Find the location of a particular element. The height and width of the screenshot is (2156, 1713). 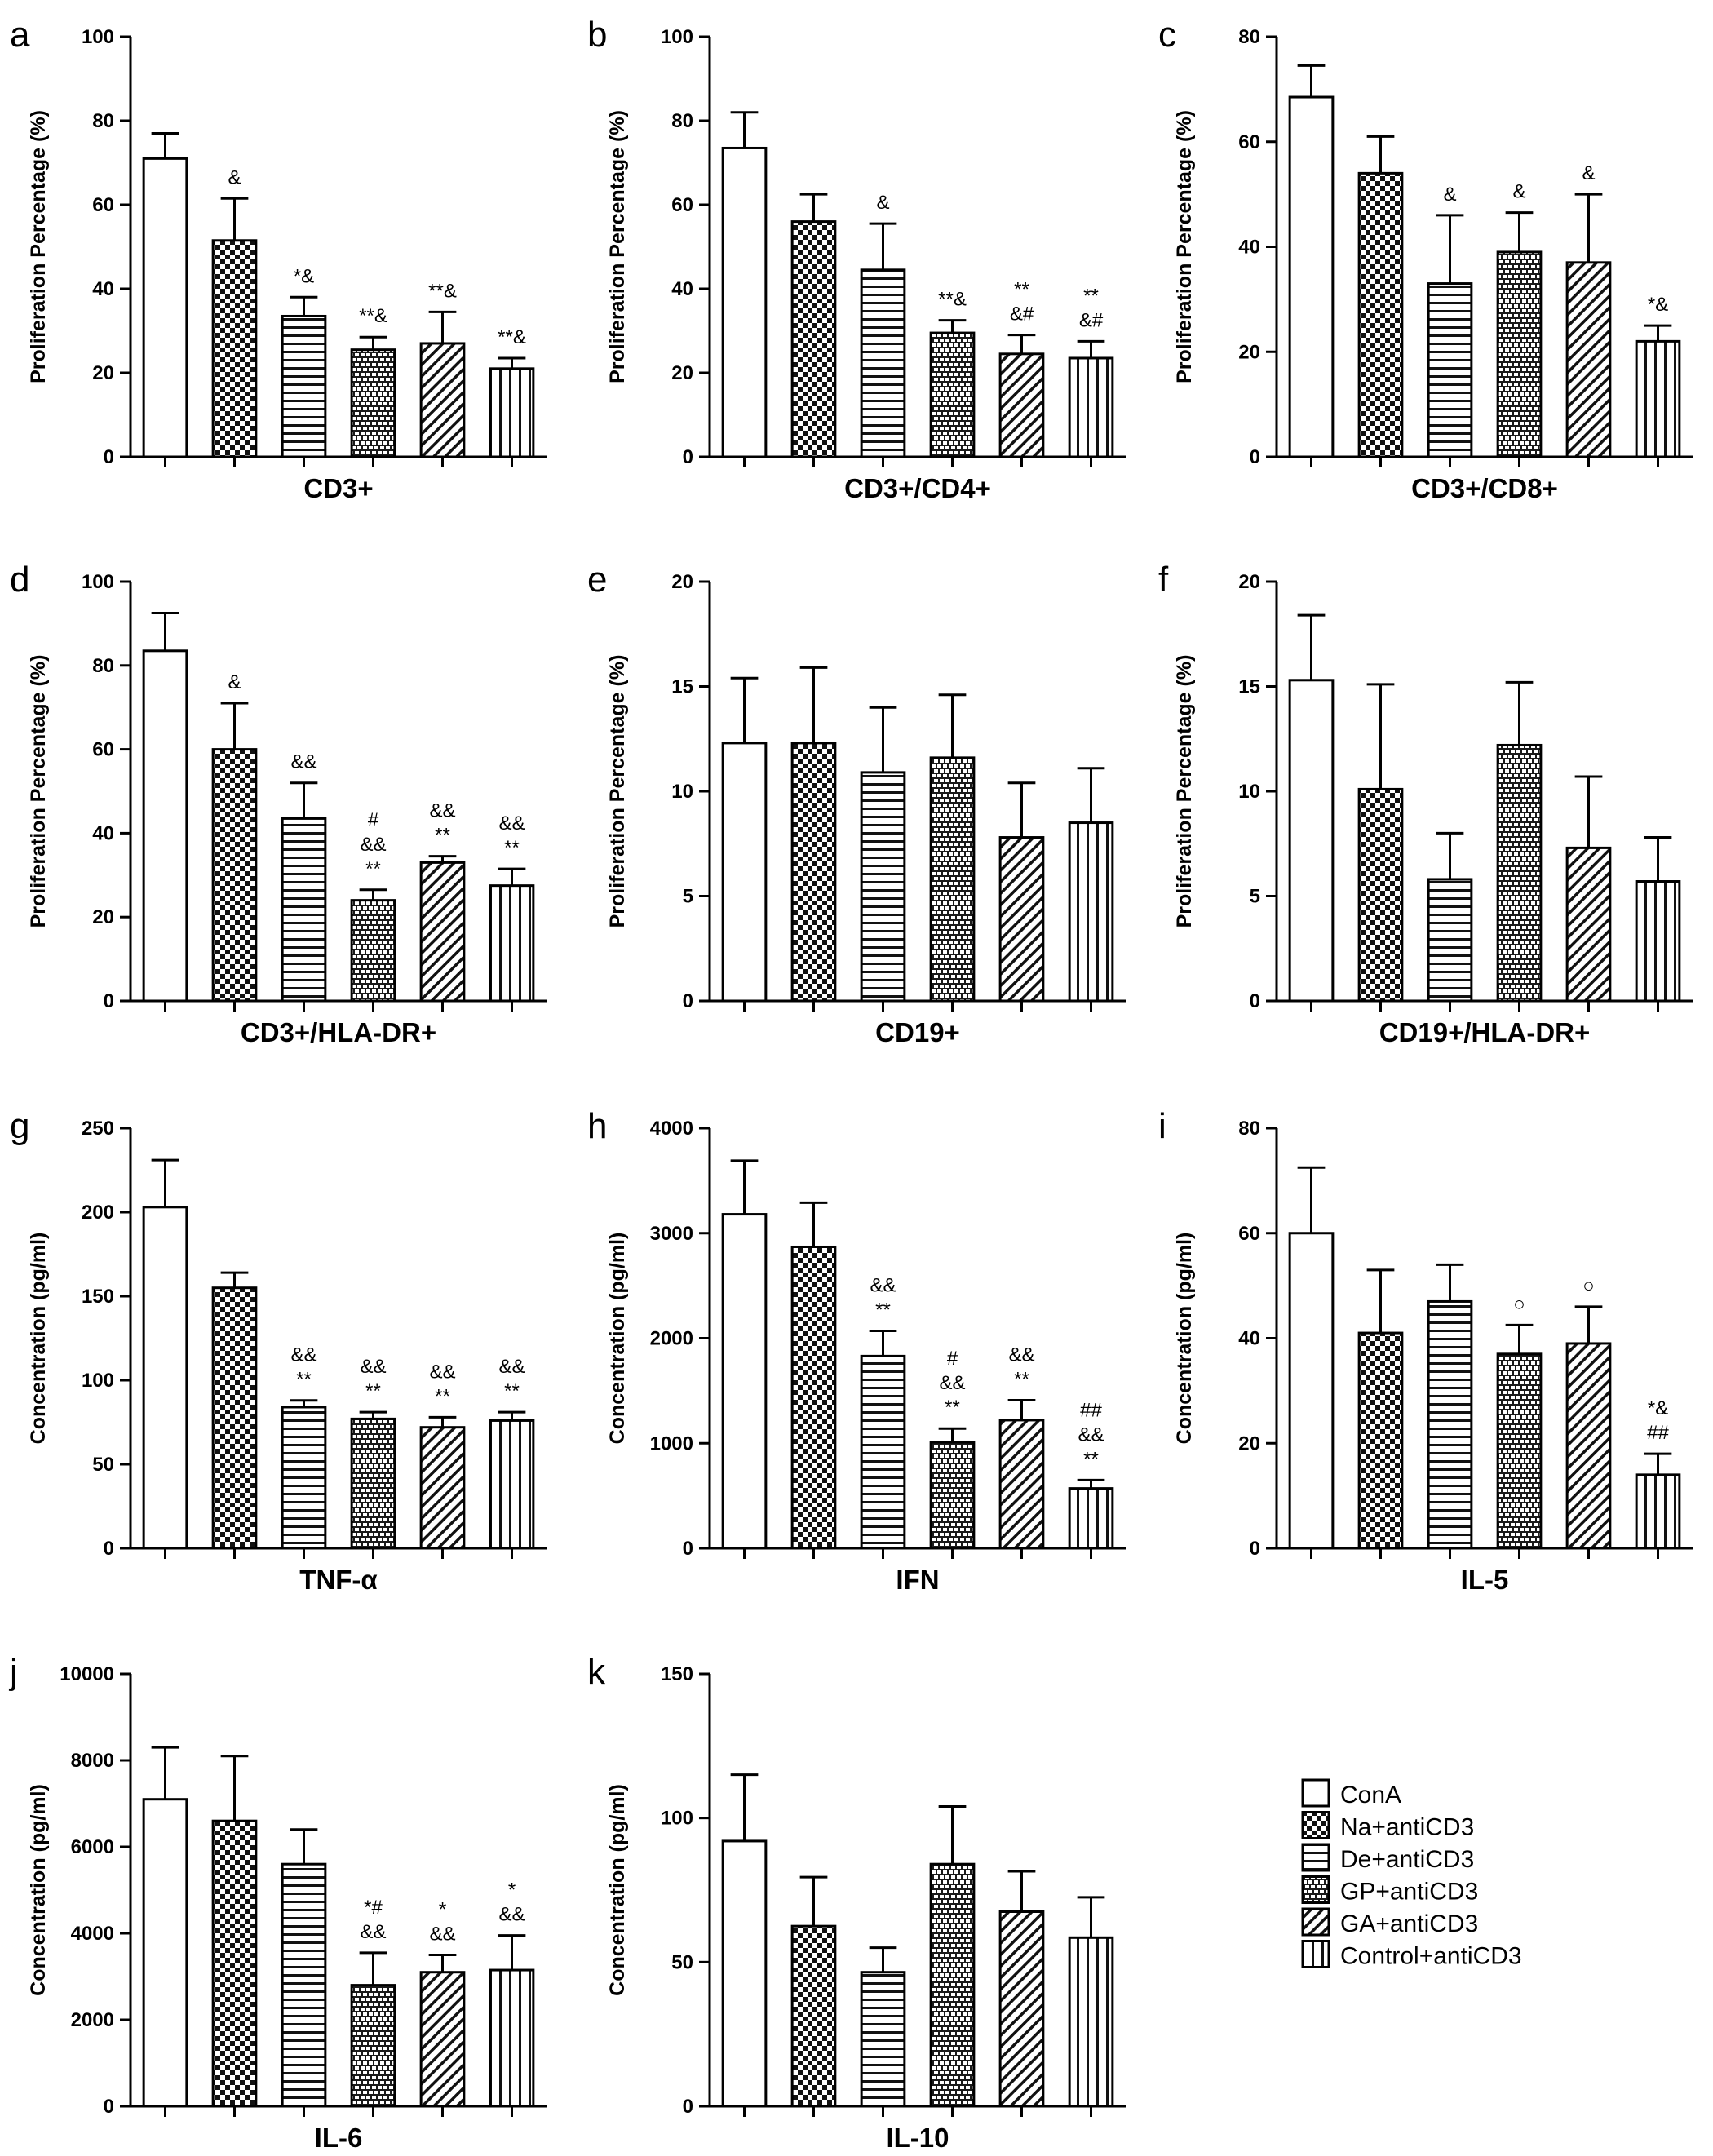

y-tick-label: 40 is located at coordinates (1249, 1339).